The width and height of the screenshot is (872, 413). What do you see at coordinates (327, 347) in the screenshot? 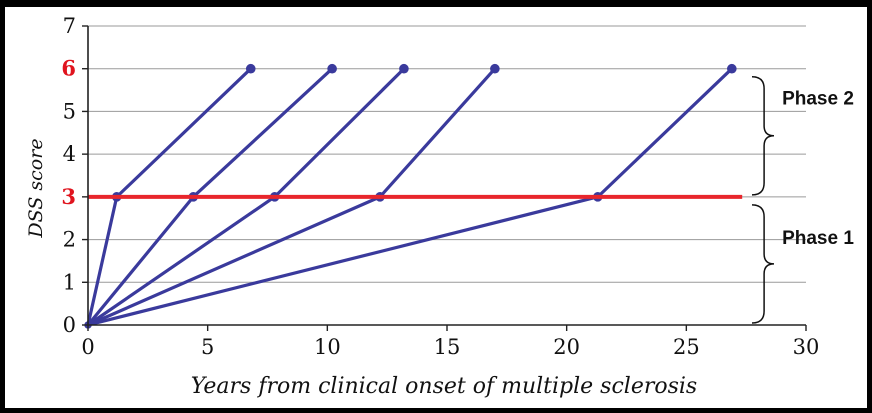
I see `x-tick-label: 10` at bounding box center [327, 347].